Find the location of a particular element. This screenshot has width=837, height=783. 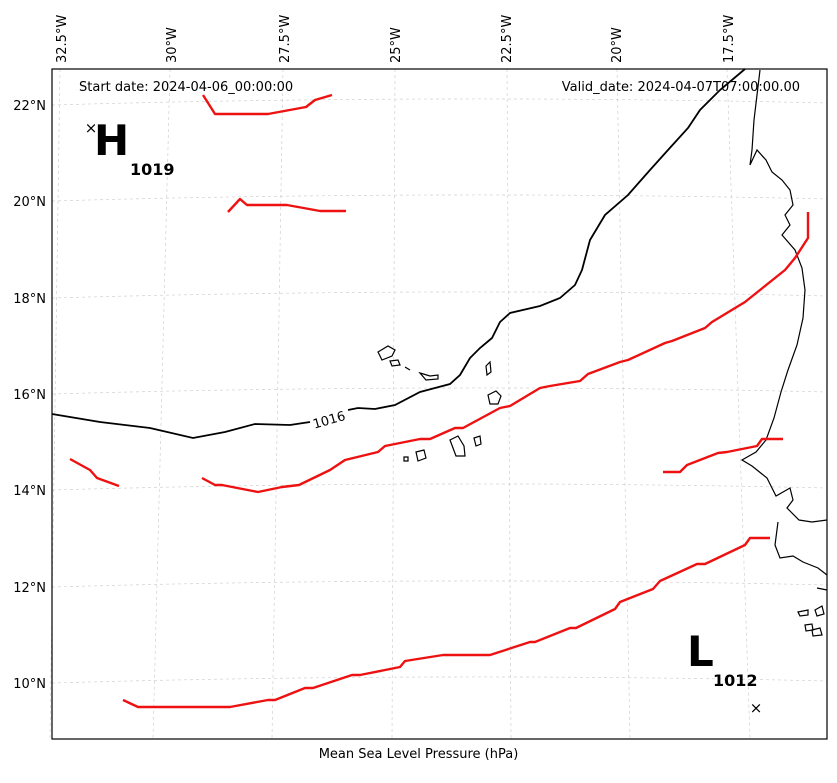

map-caption: Mean Sea Level Pressure (hPa) is located at coordinates (418, 754).